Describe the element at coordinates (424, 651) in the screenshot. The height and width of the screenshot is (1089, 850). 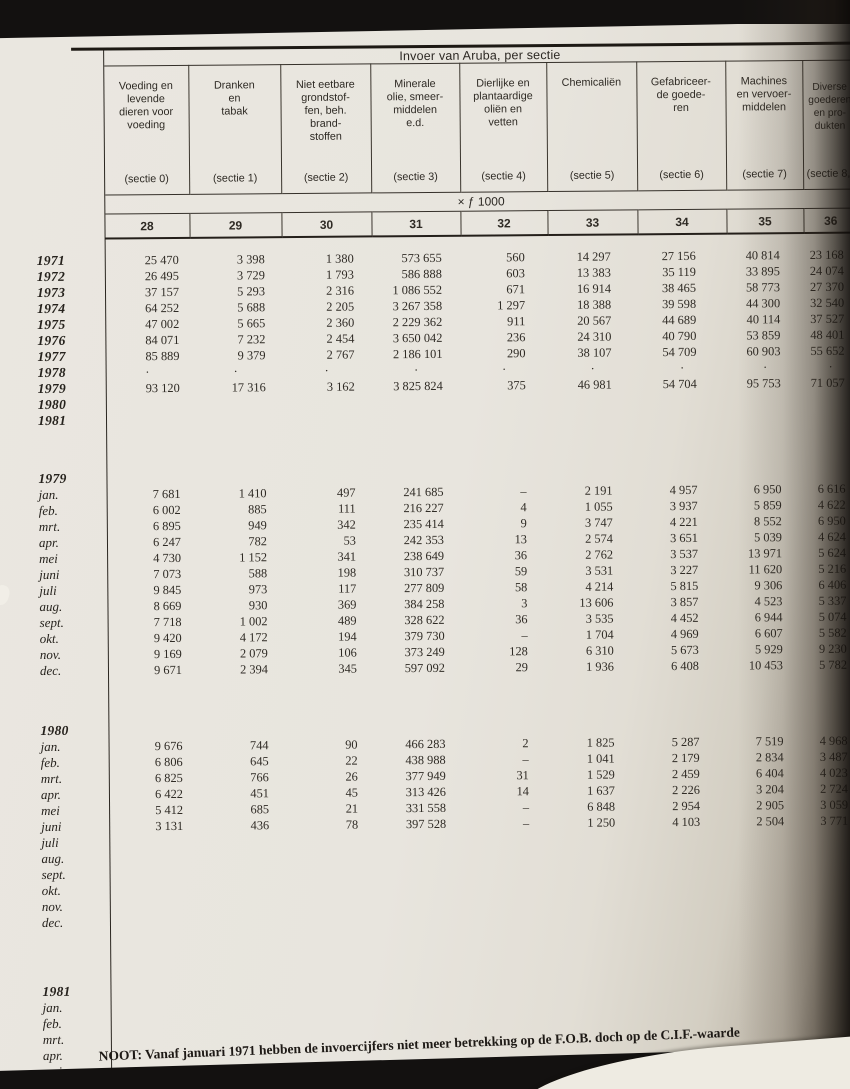
I see `value-cell: 373 249` at that location.